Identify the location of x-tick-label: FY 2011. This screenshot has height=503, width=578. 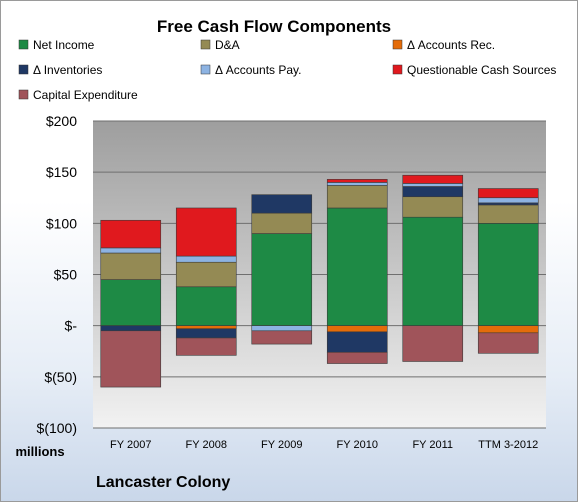
(432, 445).